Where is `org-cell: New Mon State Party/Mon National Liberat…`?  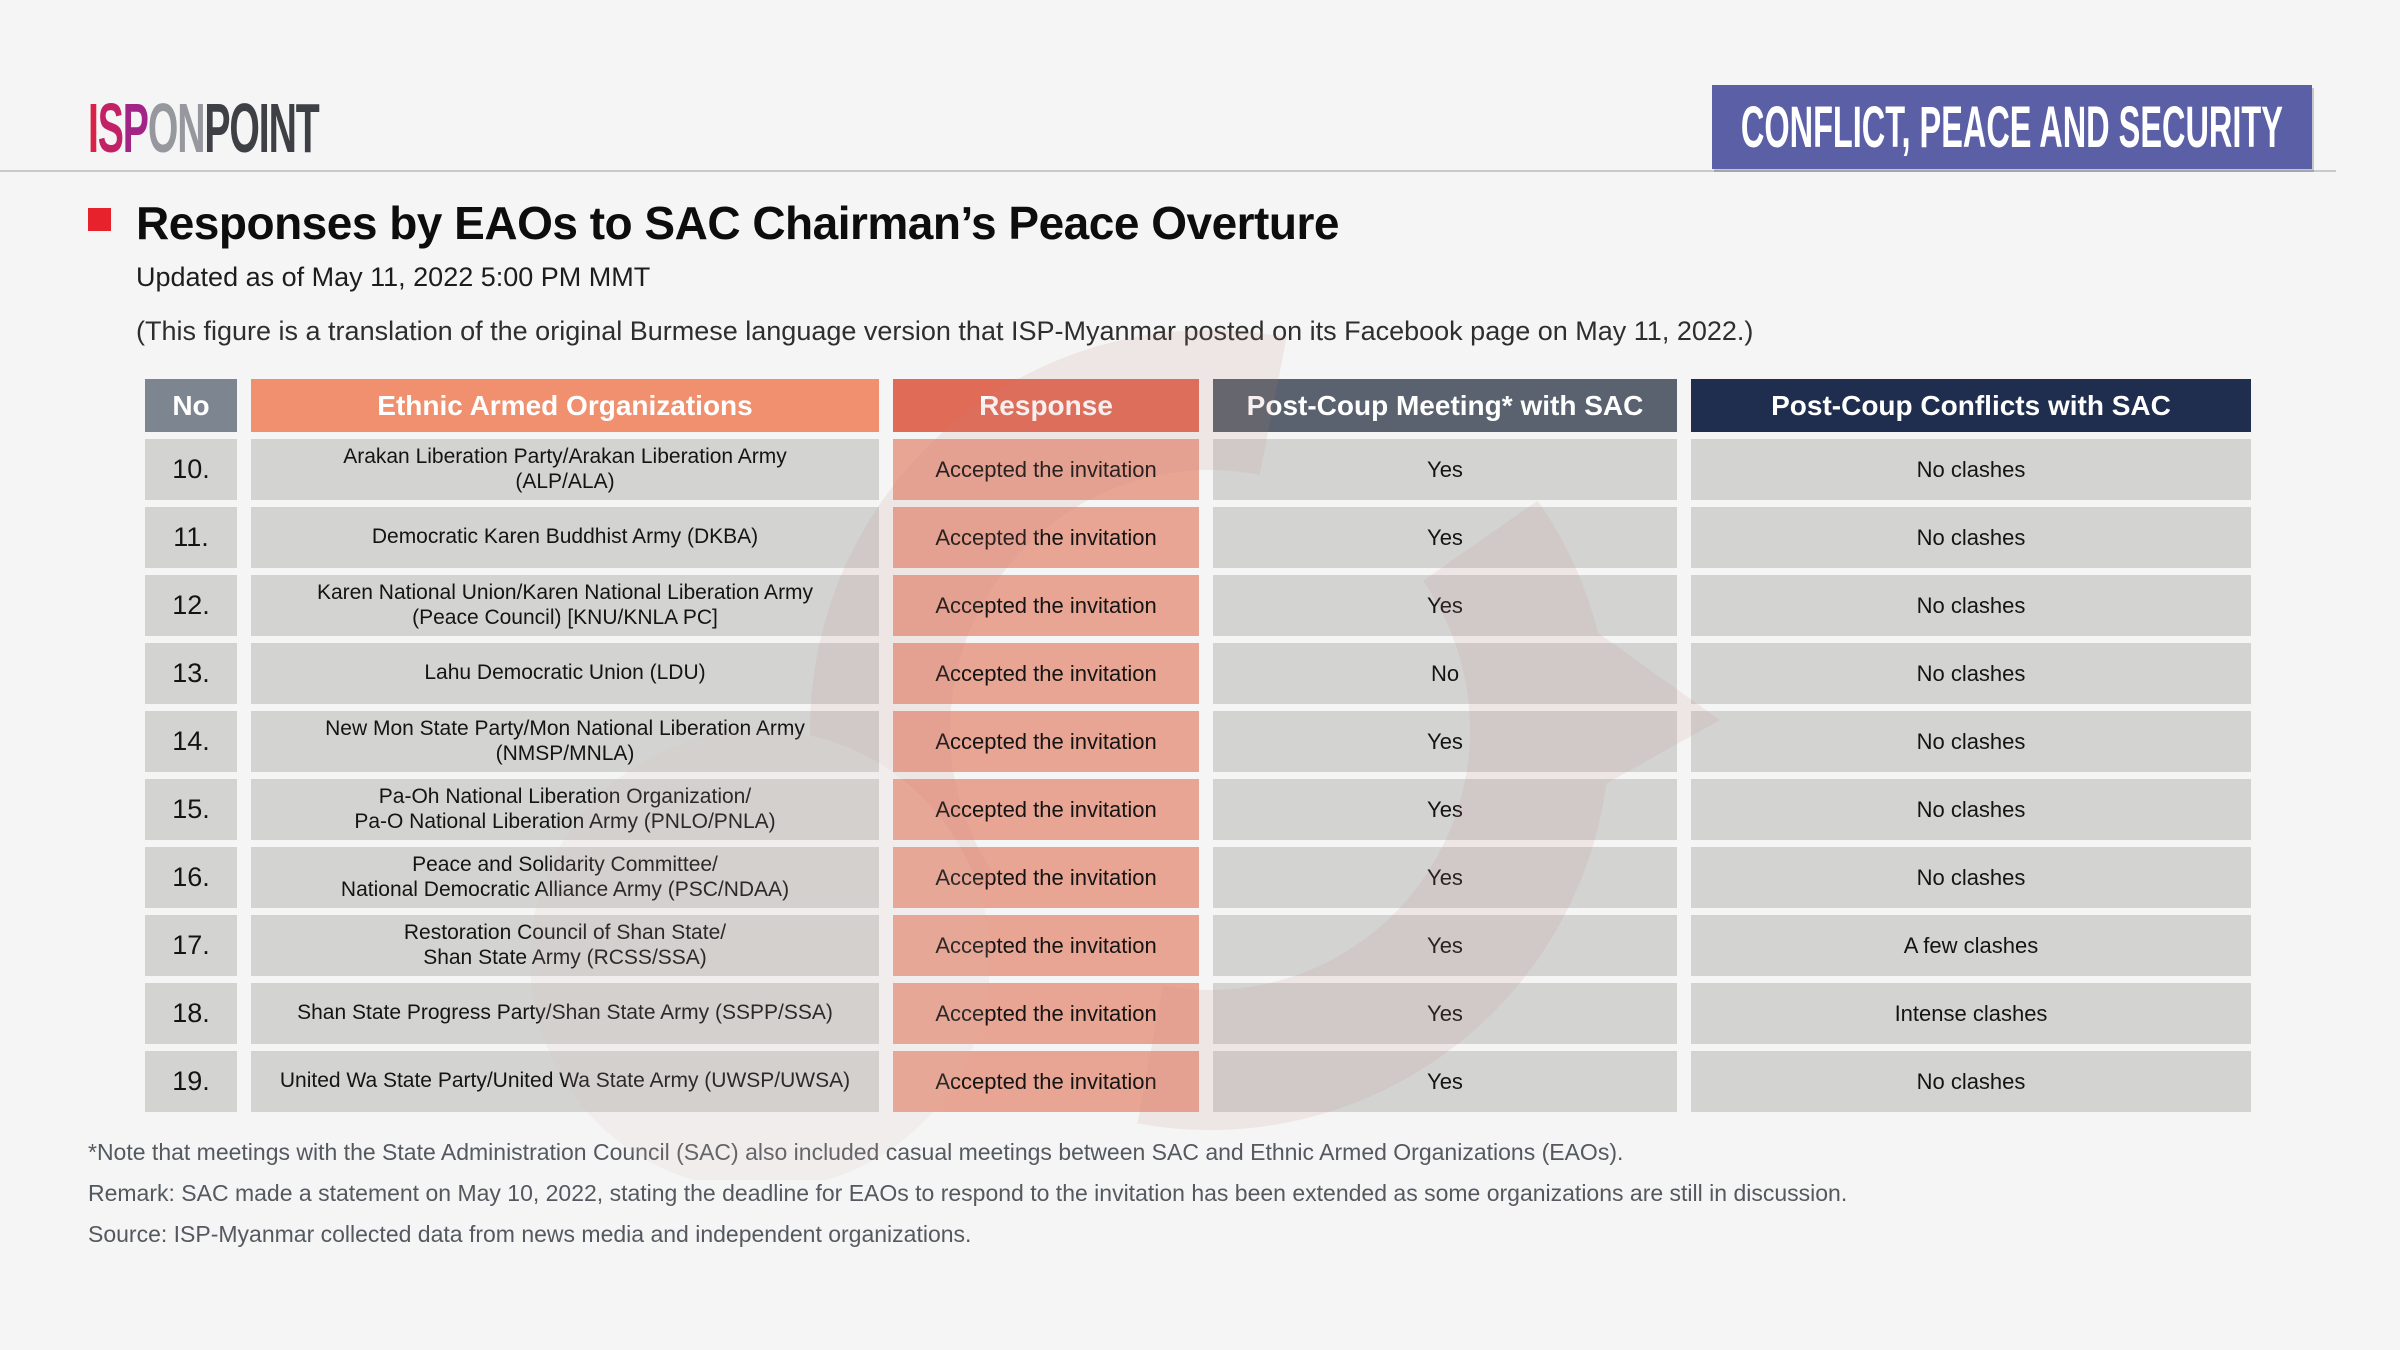
org-cell: New Mon State Party/Mon National Liberat… is located at coordinates (565, 741).